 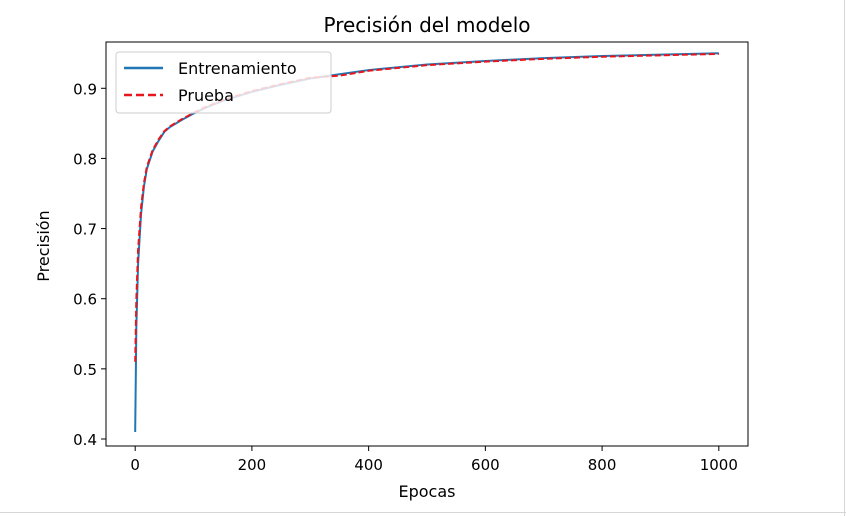 I want to click on legend: Entrenamiento Prueba, so click(x=223, y=82).